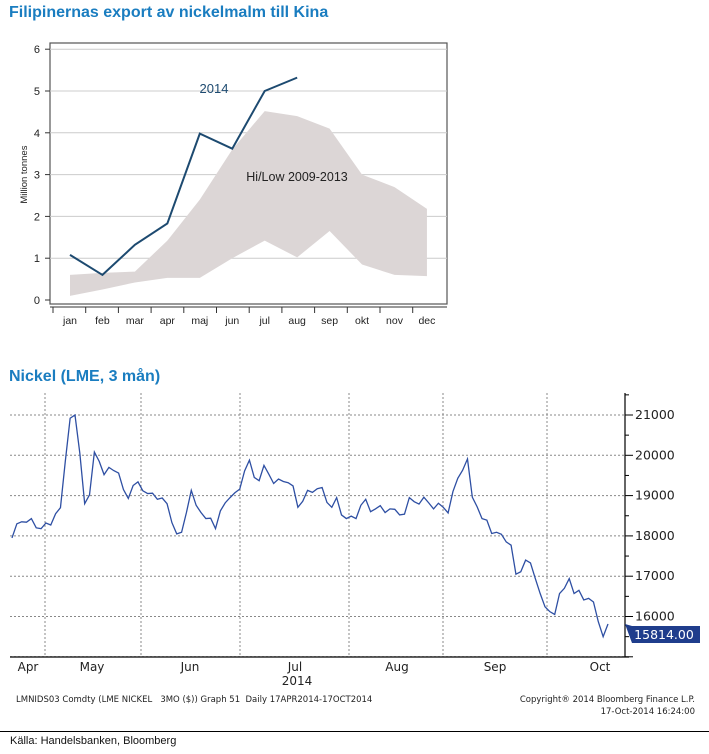 The image size is (709, 754). Describe the element at coordinates (655, 495) in the screenshot. I see `chart2-ytick-label: 19000` at that location.